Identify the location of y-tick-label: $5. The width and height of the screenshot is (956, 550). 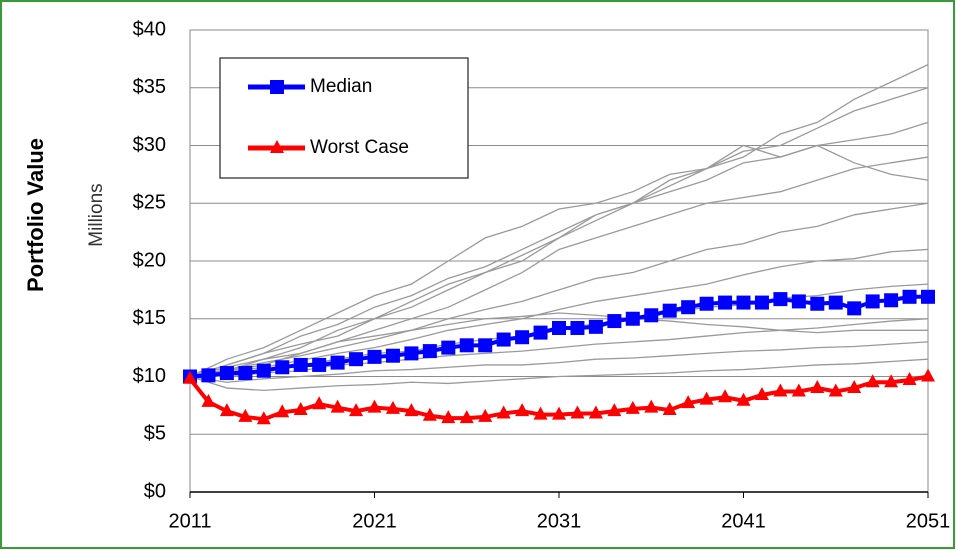
(155, 434).